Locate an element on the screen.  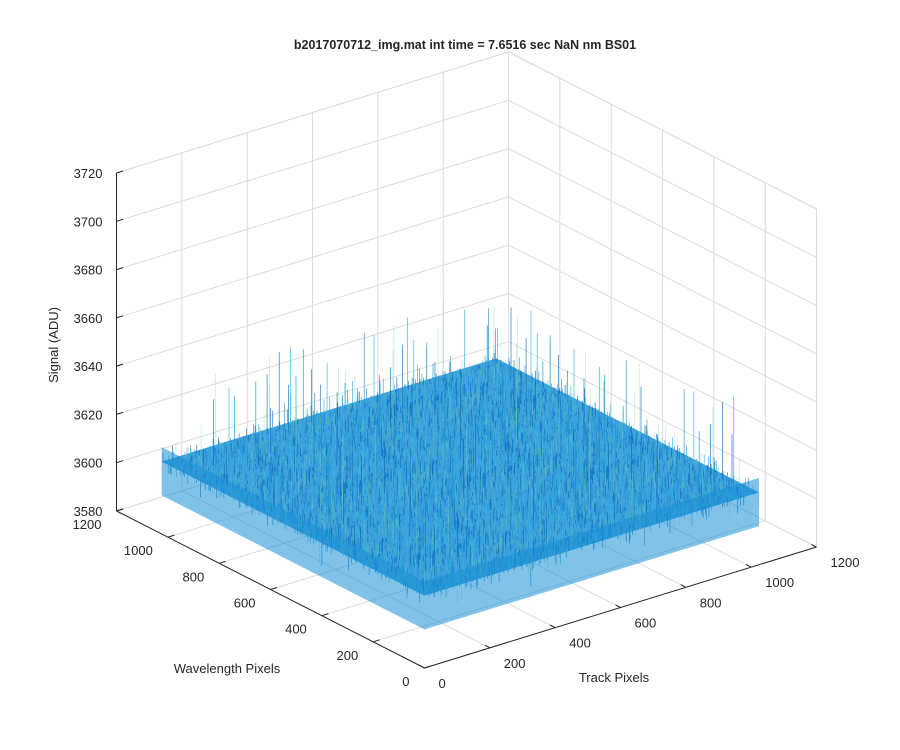
z-tick-label: 3580 is located at coordinates (88, 511).